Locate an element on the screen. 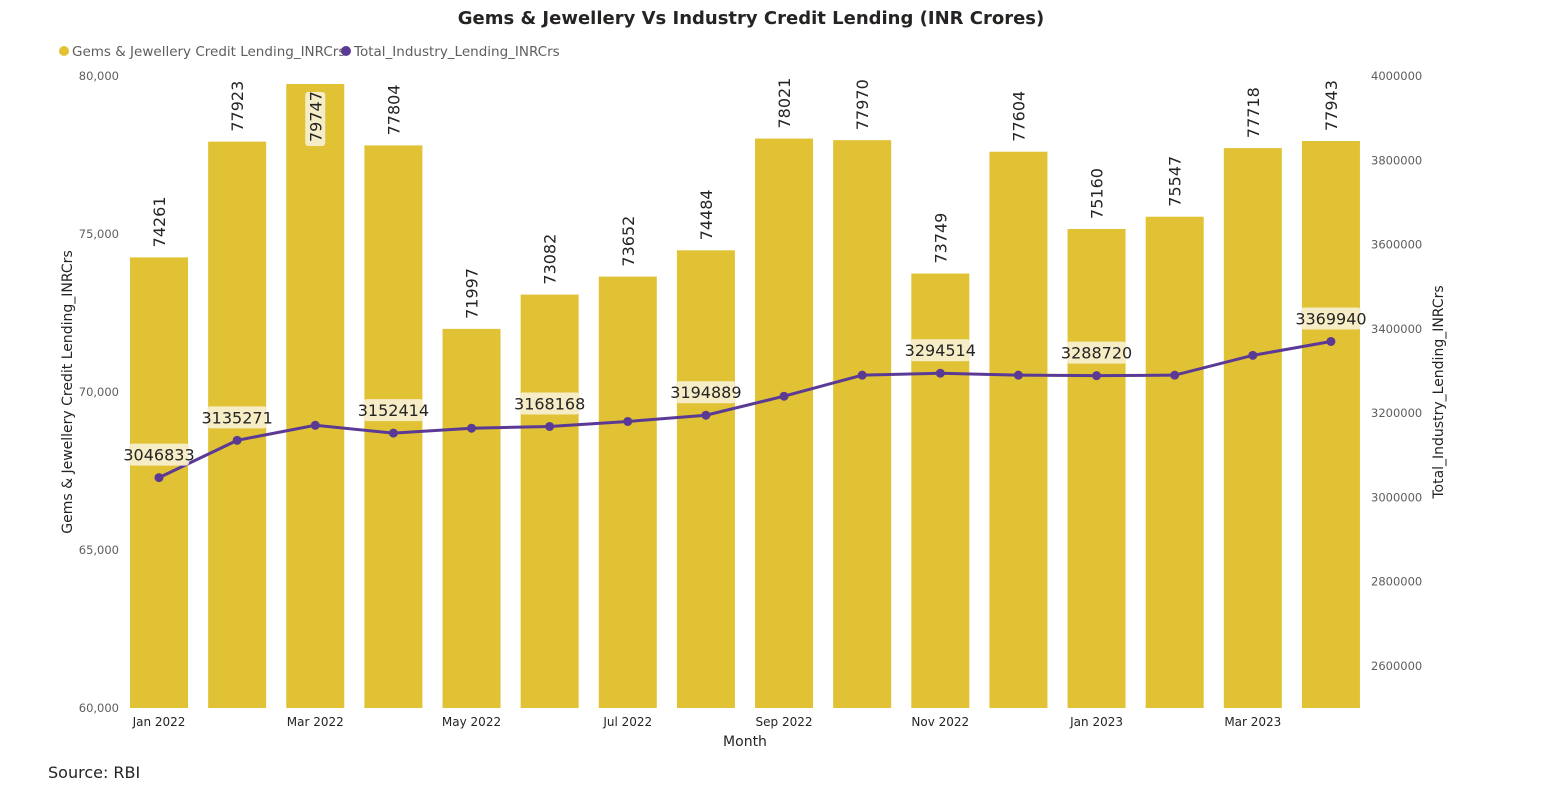 Image resolution: width=1545 pixels, height=807 pixels. bar-data-label: 74484 is located at coordinates (706, 214).